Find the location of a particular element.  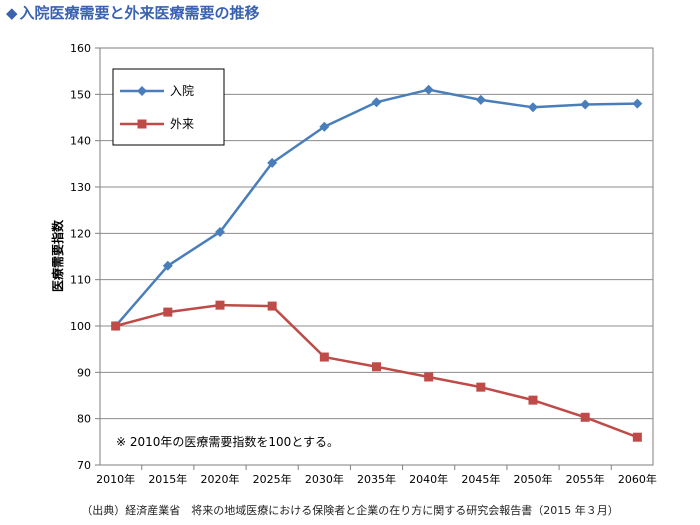

legend-label: 外来 is located at coordinates (182, 124).